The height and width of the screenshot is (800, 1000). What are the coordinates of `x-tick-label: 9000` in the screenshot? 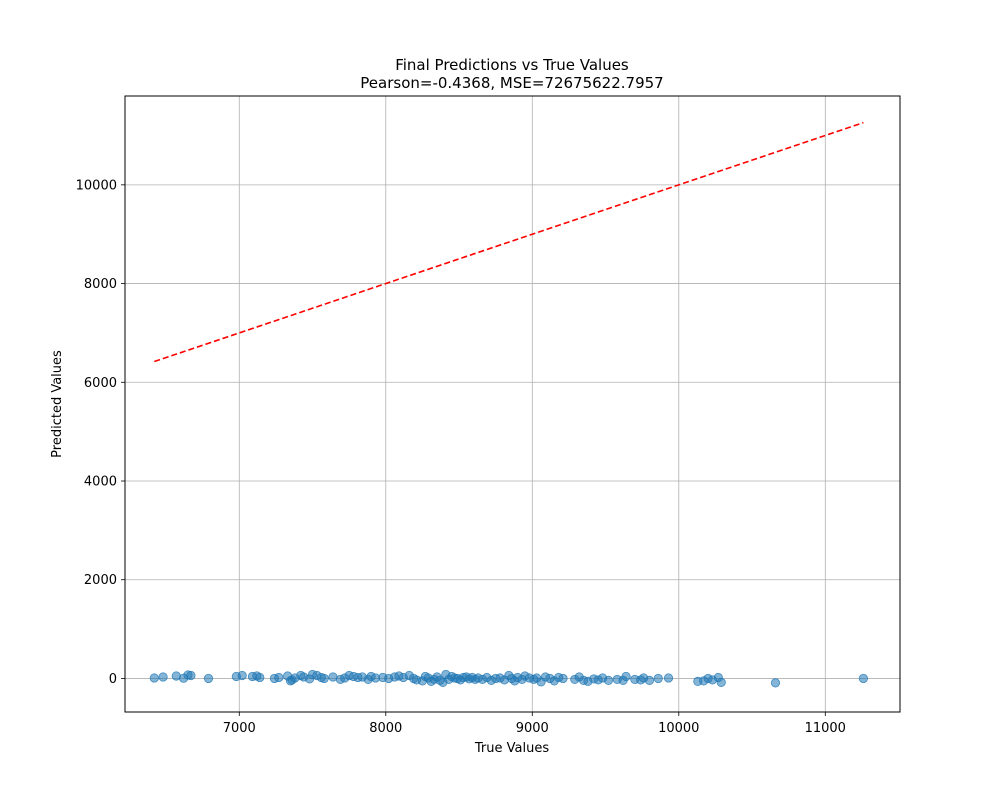 It's located at (532, 728).